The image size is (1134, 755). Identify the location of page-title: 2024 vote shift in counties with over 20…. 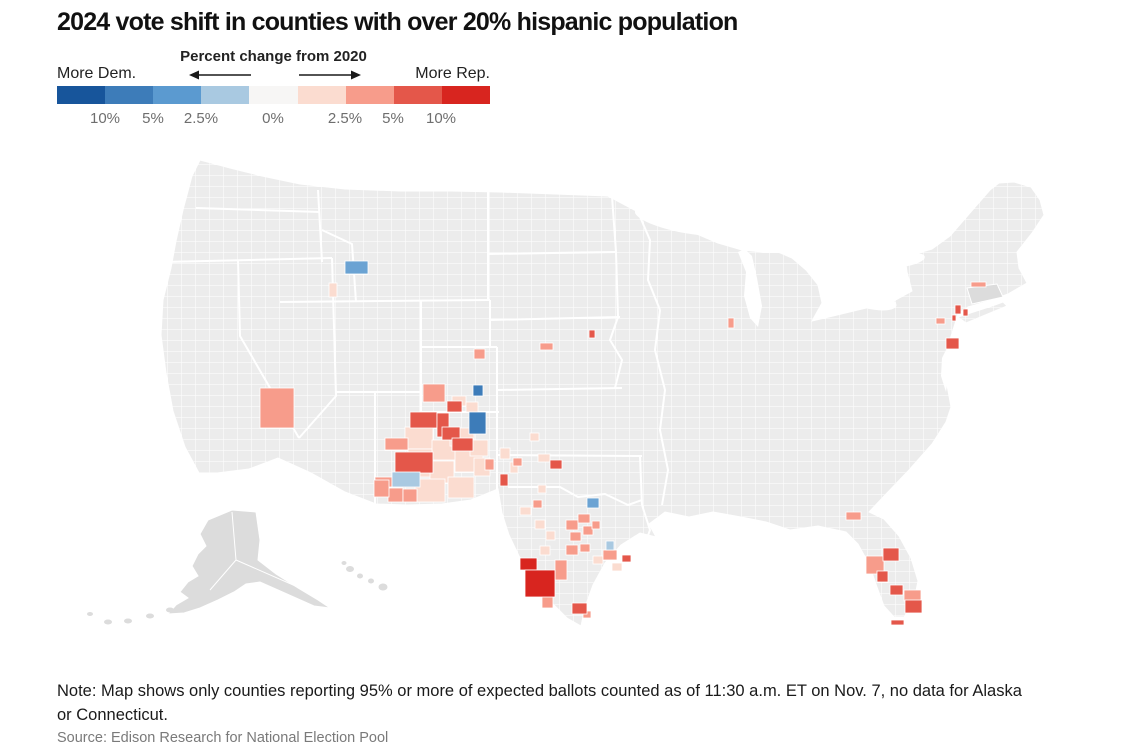
(397, 22).